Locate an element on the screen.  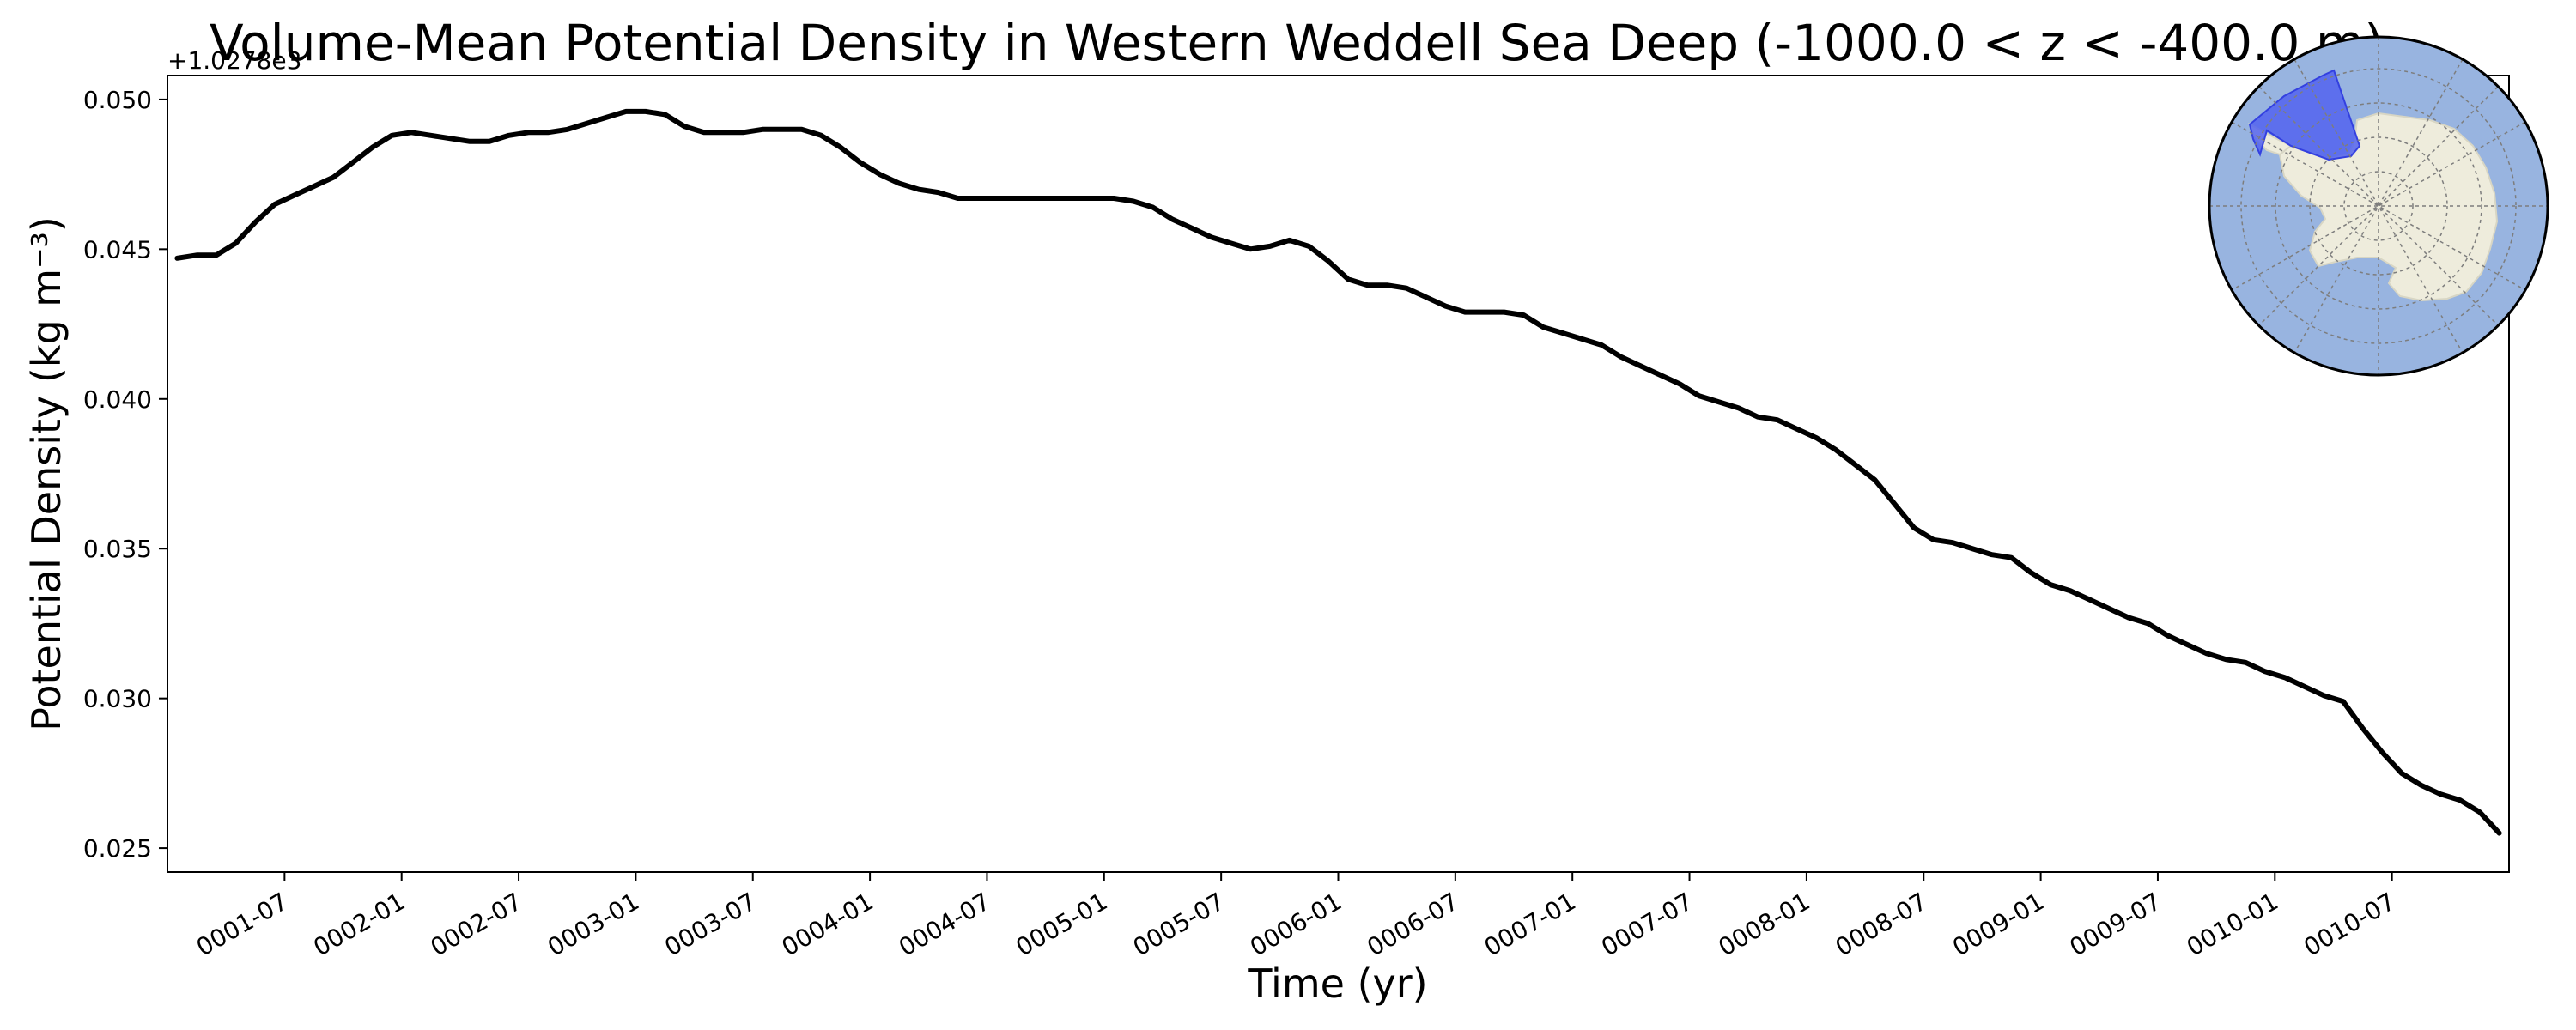
y-tick-label: 0.050 is located at coordinates (117, 100).